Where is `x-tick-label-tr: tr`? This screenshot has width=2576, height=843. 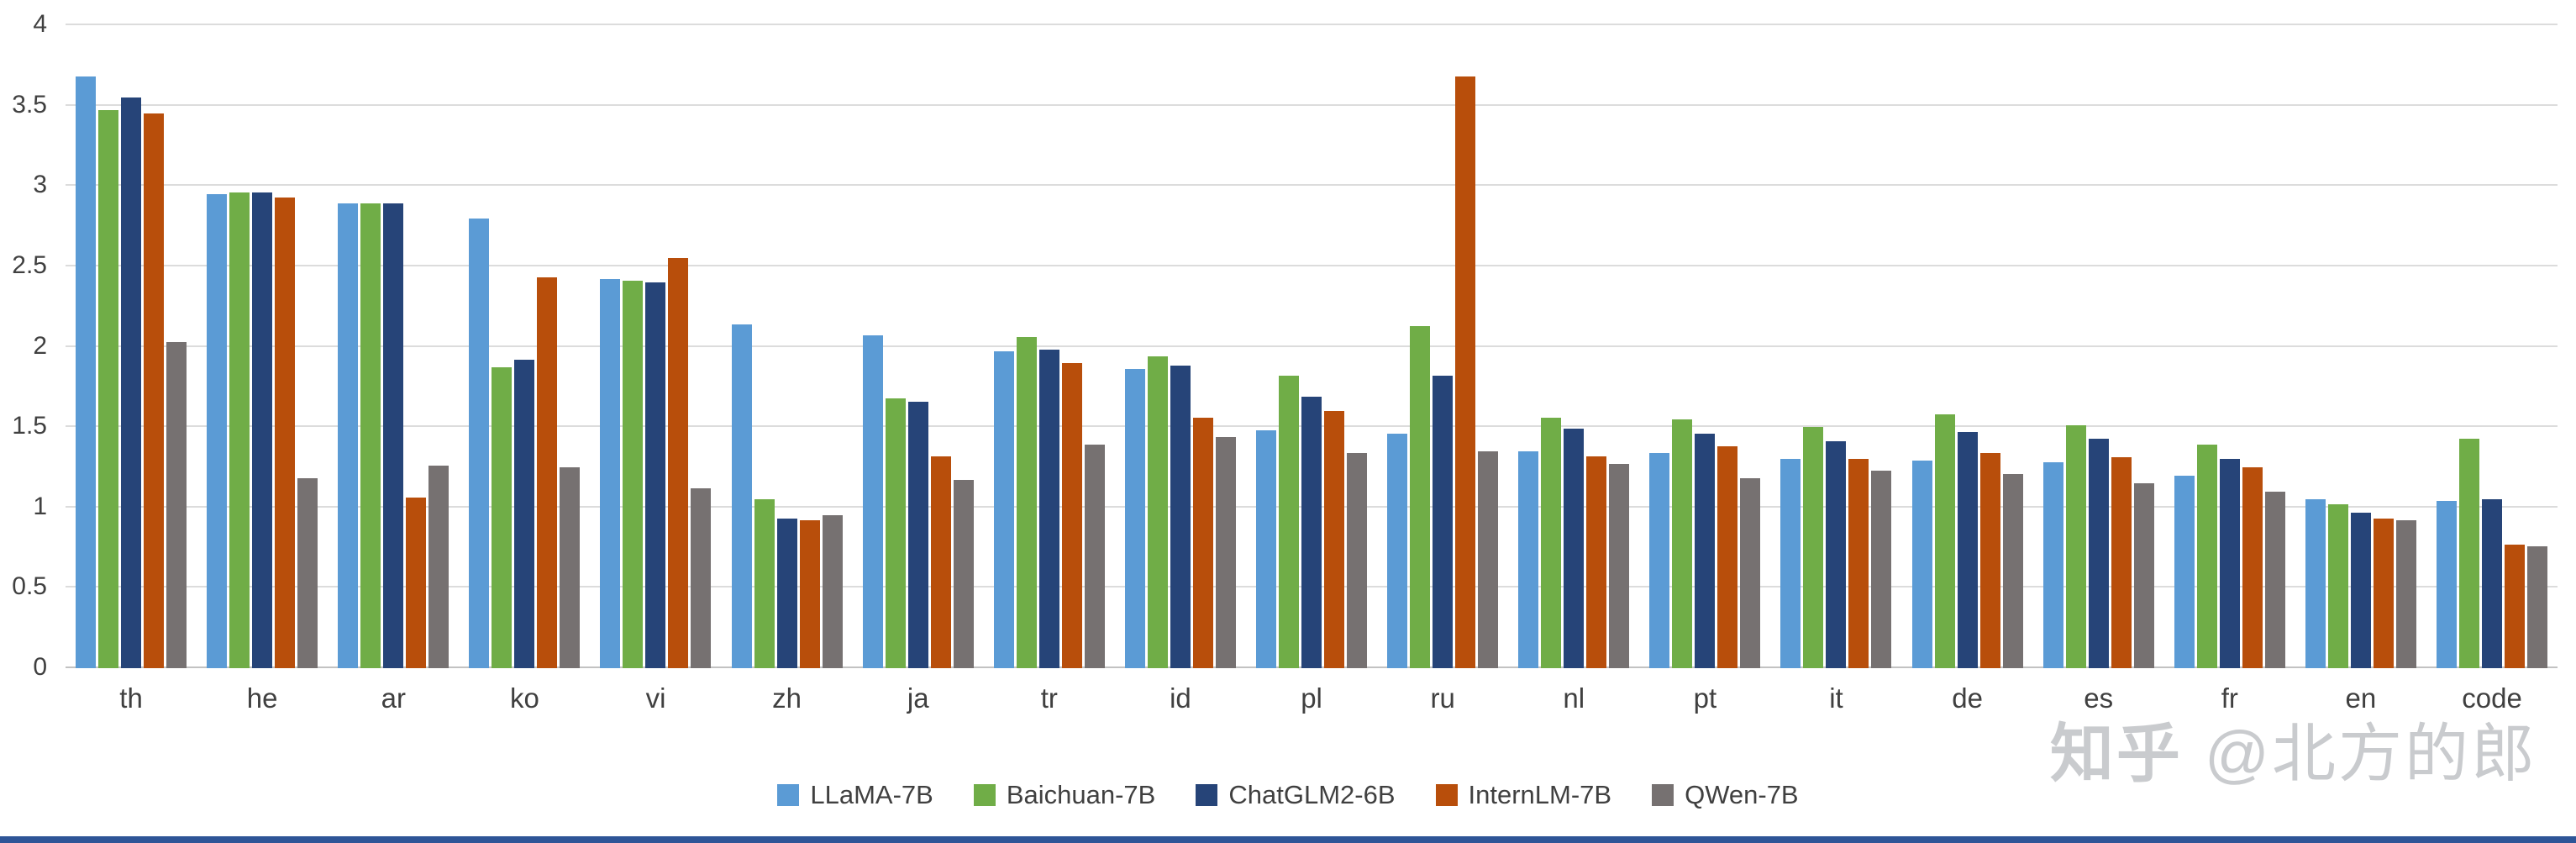
x-tick-label-tr: tr is located at coordinates (1049, 698).